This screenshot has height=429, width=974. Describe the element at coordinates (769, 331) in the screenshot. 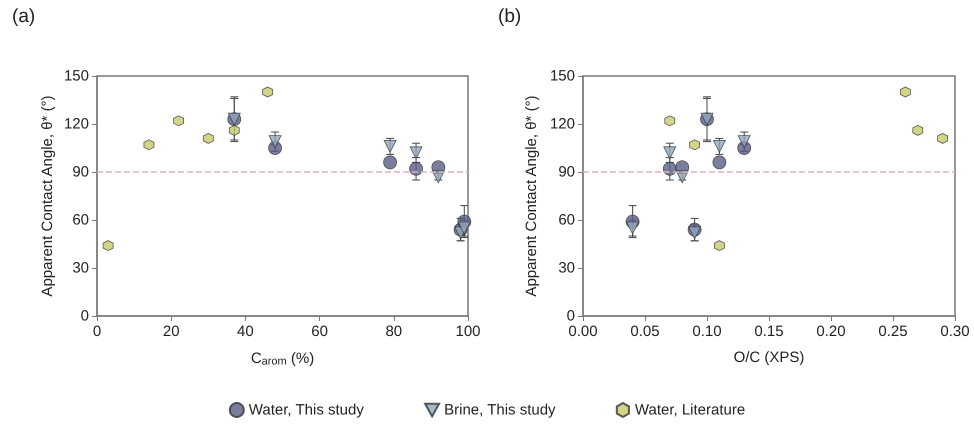

I see `x-tick-label: 0.15` at that location.